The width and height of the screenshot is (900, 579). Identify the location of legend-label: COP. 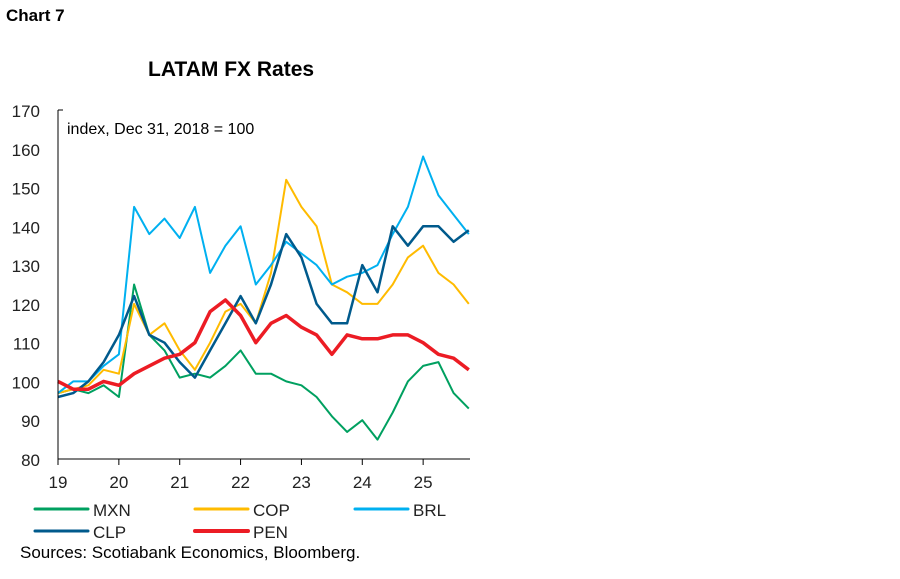
(271, 510).